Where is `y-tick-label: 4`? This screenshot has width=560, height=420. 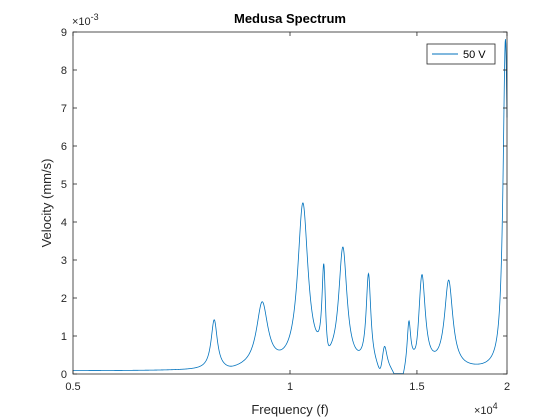
y-tick-label: 4 is located at coordinates (64, 223).